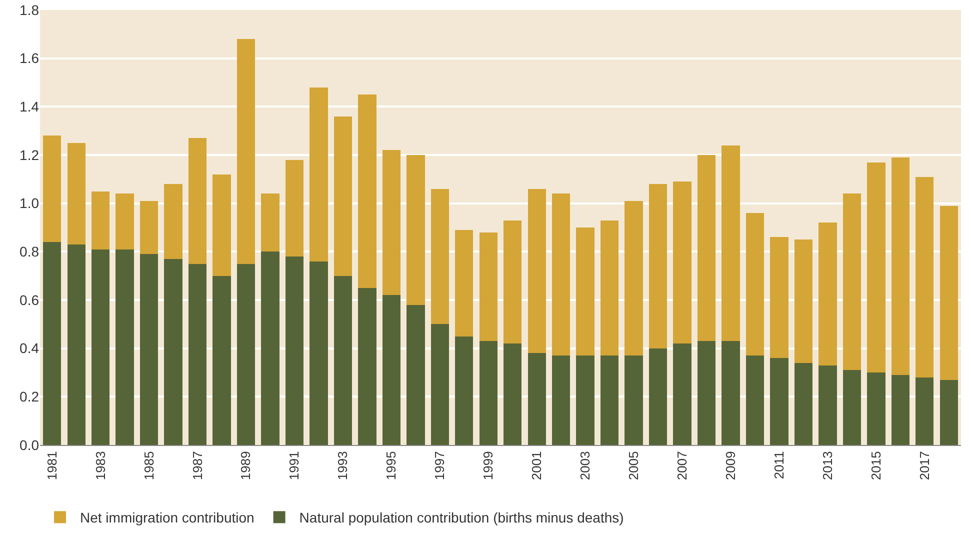  What do you see at coordinates (30, 252) in the screenshot?
I see `y-tick-label: 0.8` at bounding box center [30, 252].